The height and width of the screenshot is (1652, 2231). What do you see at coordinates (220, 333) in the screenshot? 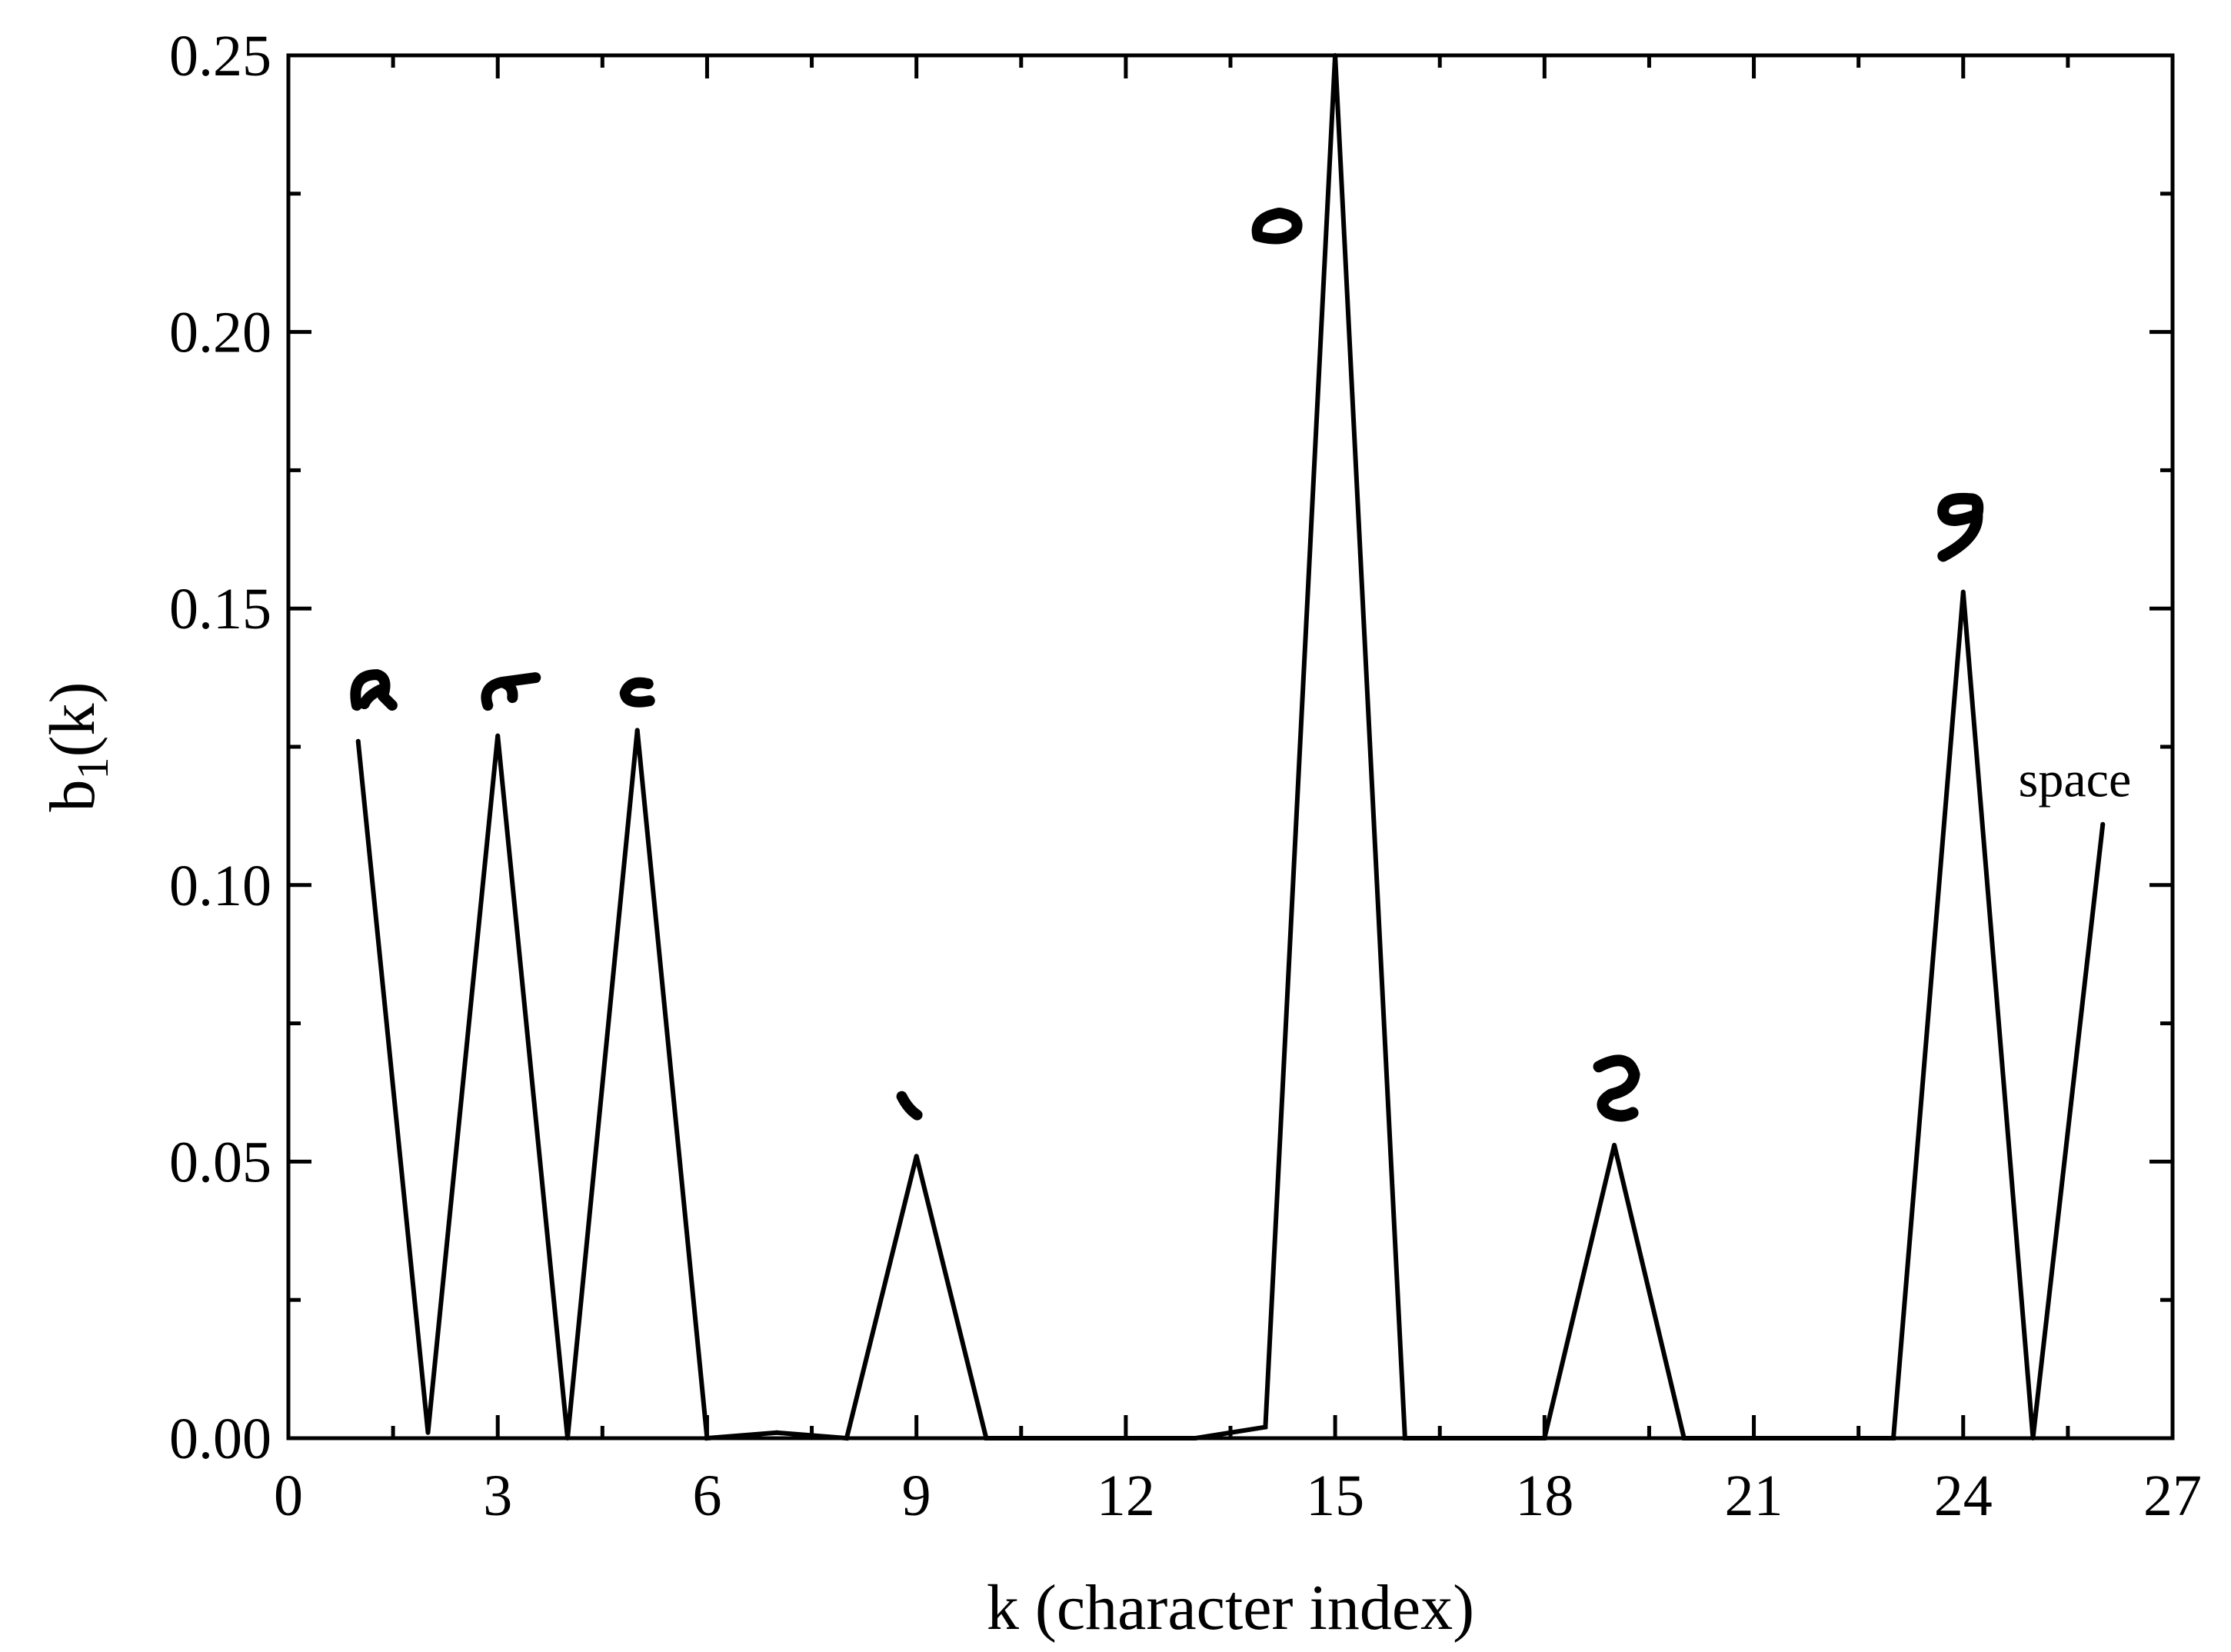
I see `y-tick-label: 0.20` at bounding box center [220, 333].